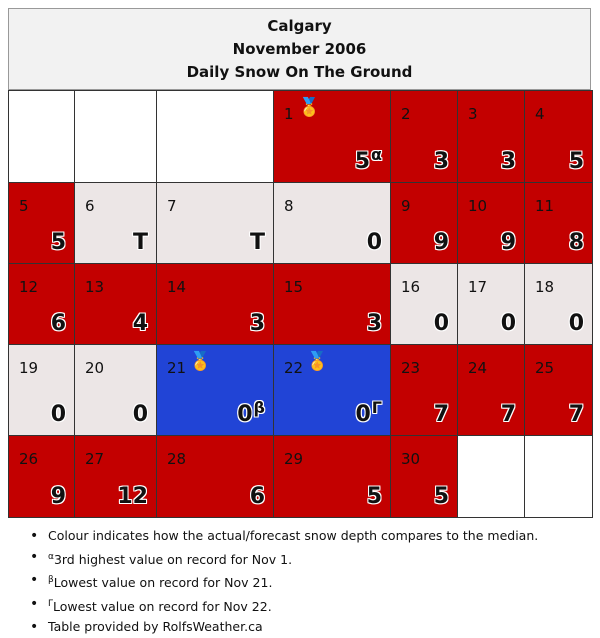 The height and width of the screenshot is (638, 600). What do you see at coordinates (140, 323) in the screenshot?
I see `snow-depth-number: 4` at bounding box center [140, 323].